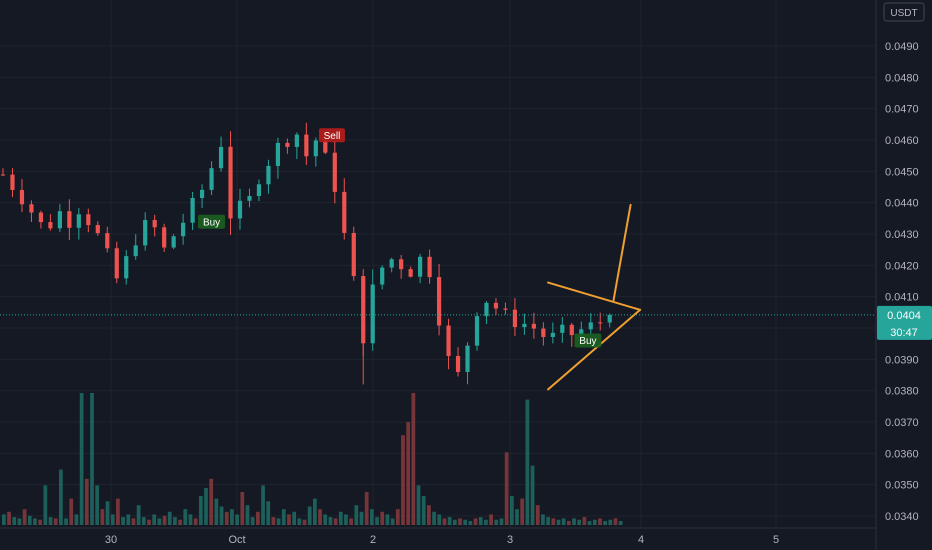 The image size is (932, 550). I want to click on y-tick-label: 0.0410, so click(902, 298).